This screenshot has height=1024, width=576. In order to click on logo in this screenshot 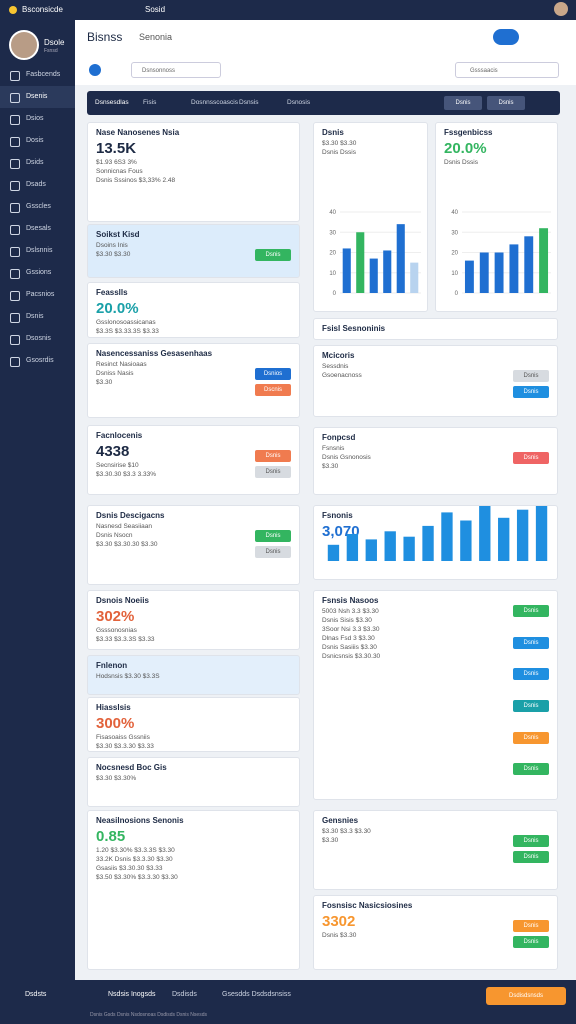, I will do `click(13, 10)`.